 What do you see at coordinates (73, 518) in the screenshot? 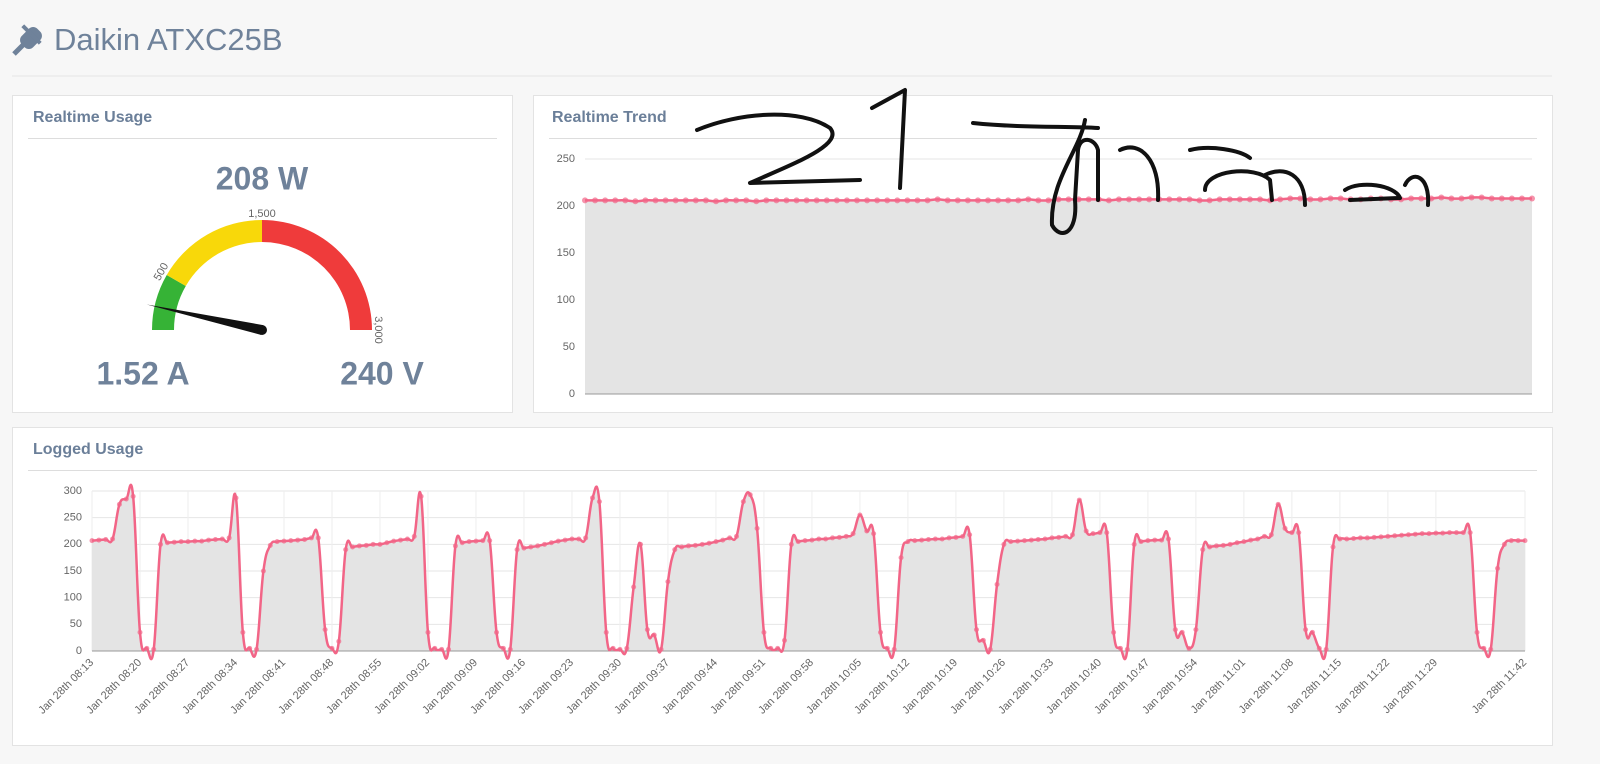
I see `y-tick-label: 250` at bounding box center [73, 518].